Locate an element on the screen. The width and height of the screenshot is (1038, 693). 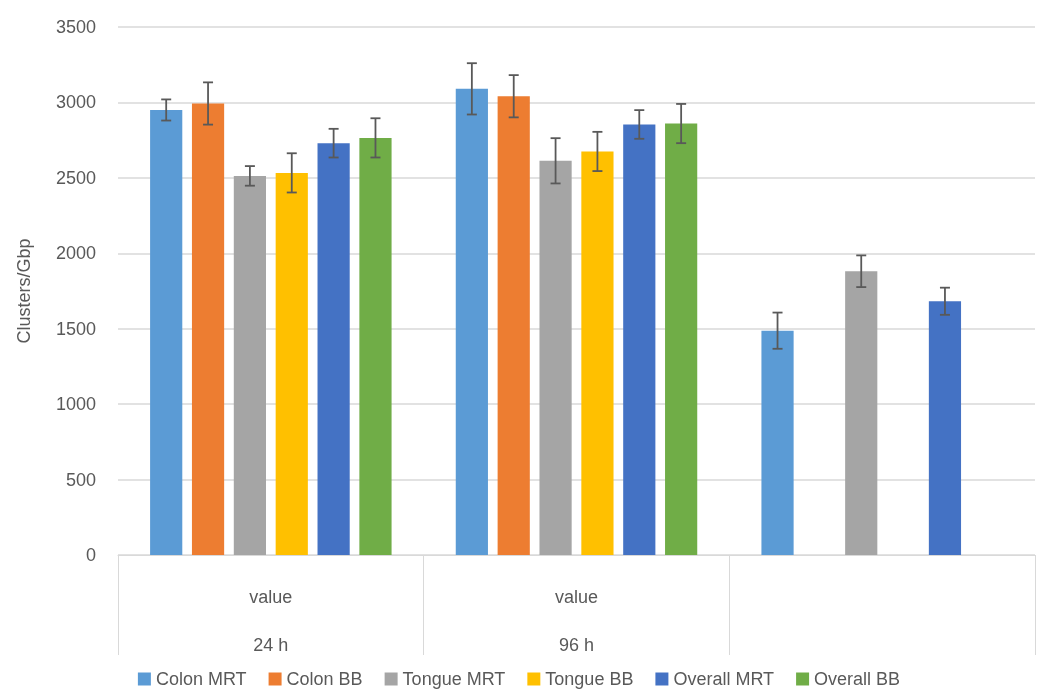
y-axis-title: Clusters/Gbp is located at coordinates (24, 291).